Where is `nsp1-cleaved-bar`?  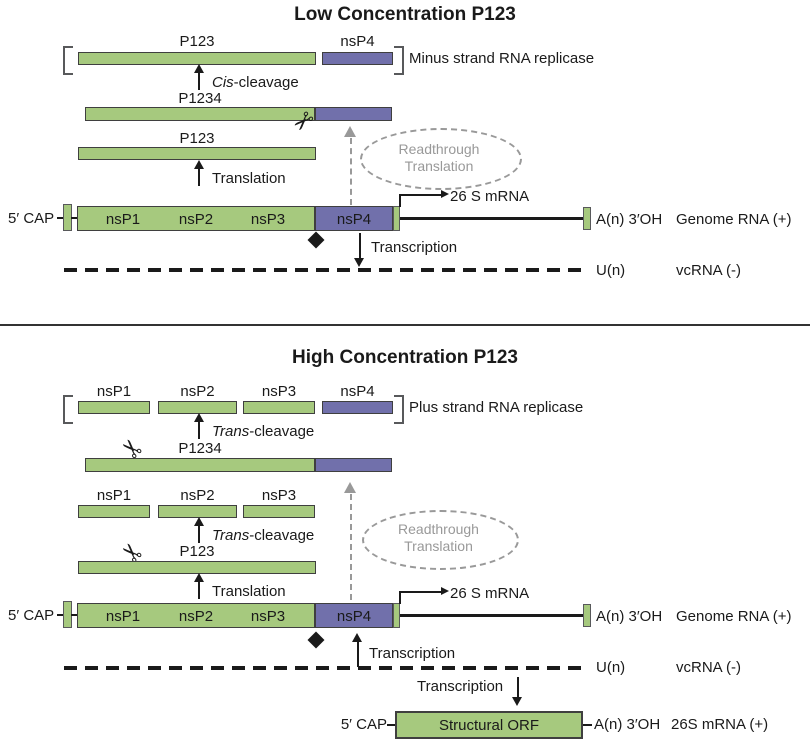 nsp1-cleaved-bar is located at coordinates (114, 511).